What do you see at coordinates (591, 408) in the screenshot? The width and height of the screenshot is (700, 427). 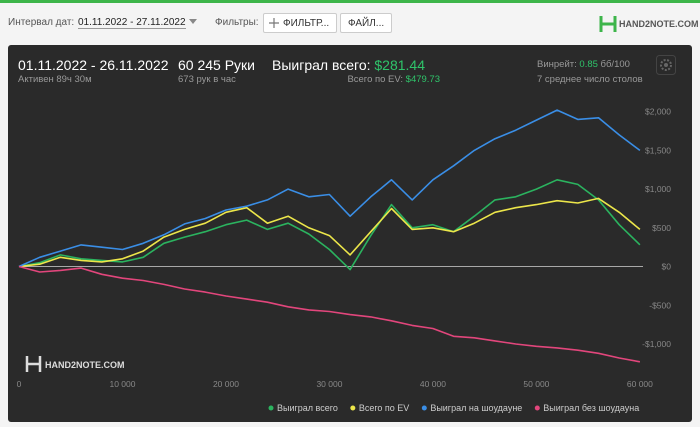 I see `legend-label: Выиграл без шоудауна` at bounding box center [591, 408].